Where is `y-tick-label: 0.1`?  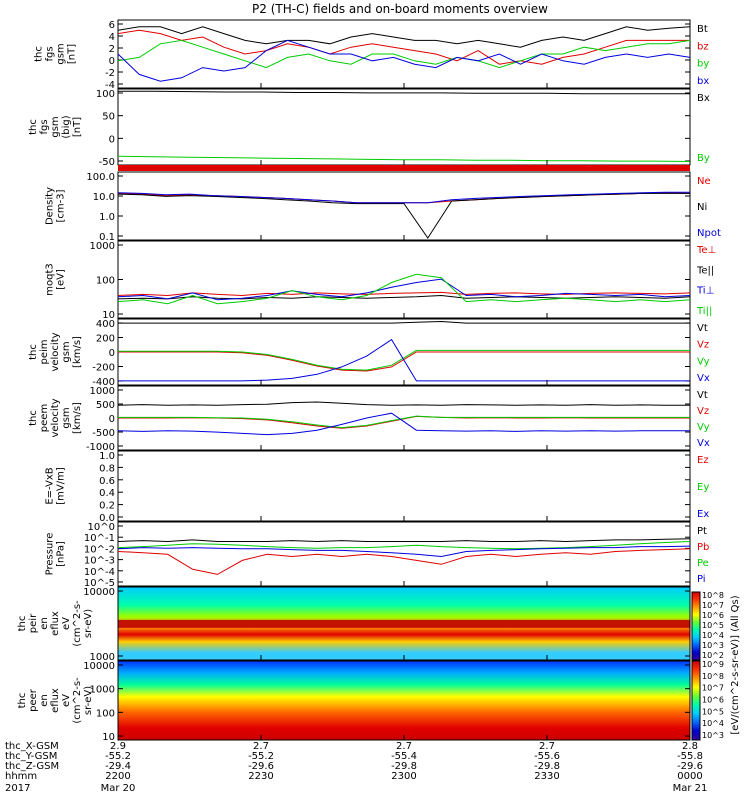 y-tick-label: 0.1 is located at coordinates (107, 237).